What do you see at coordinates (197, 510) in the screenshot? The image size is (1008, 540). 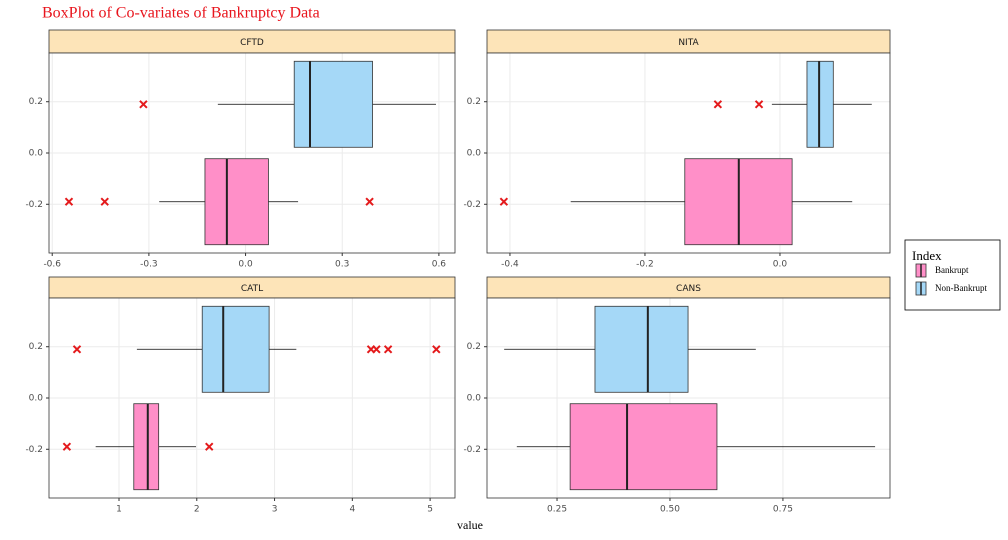 I see `x-tick-label: 2` at bounding box center [197, 510].